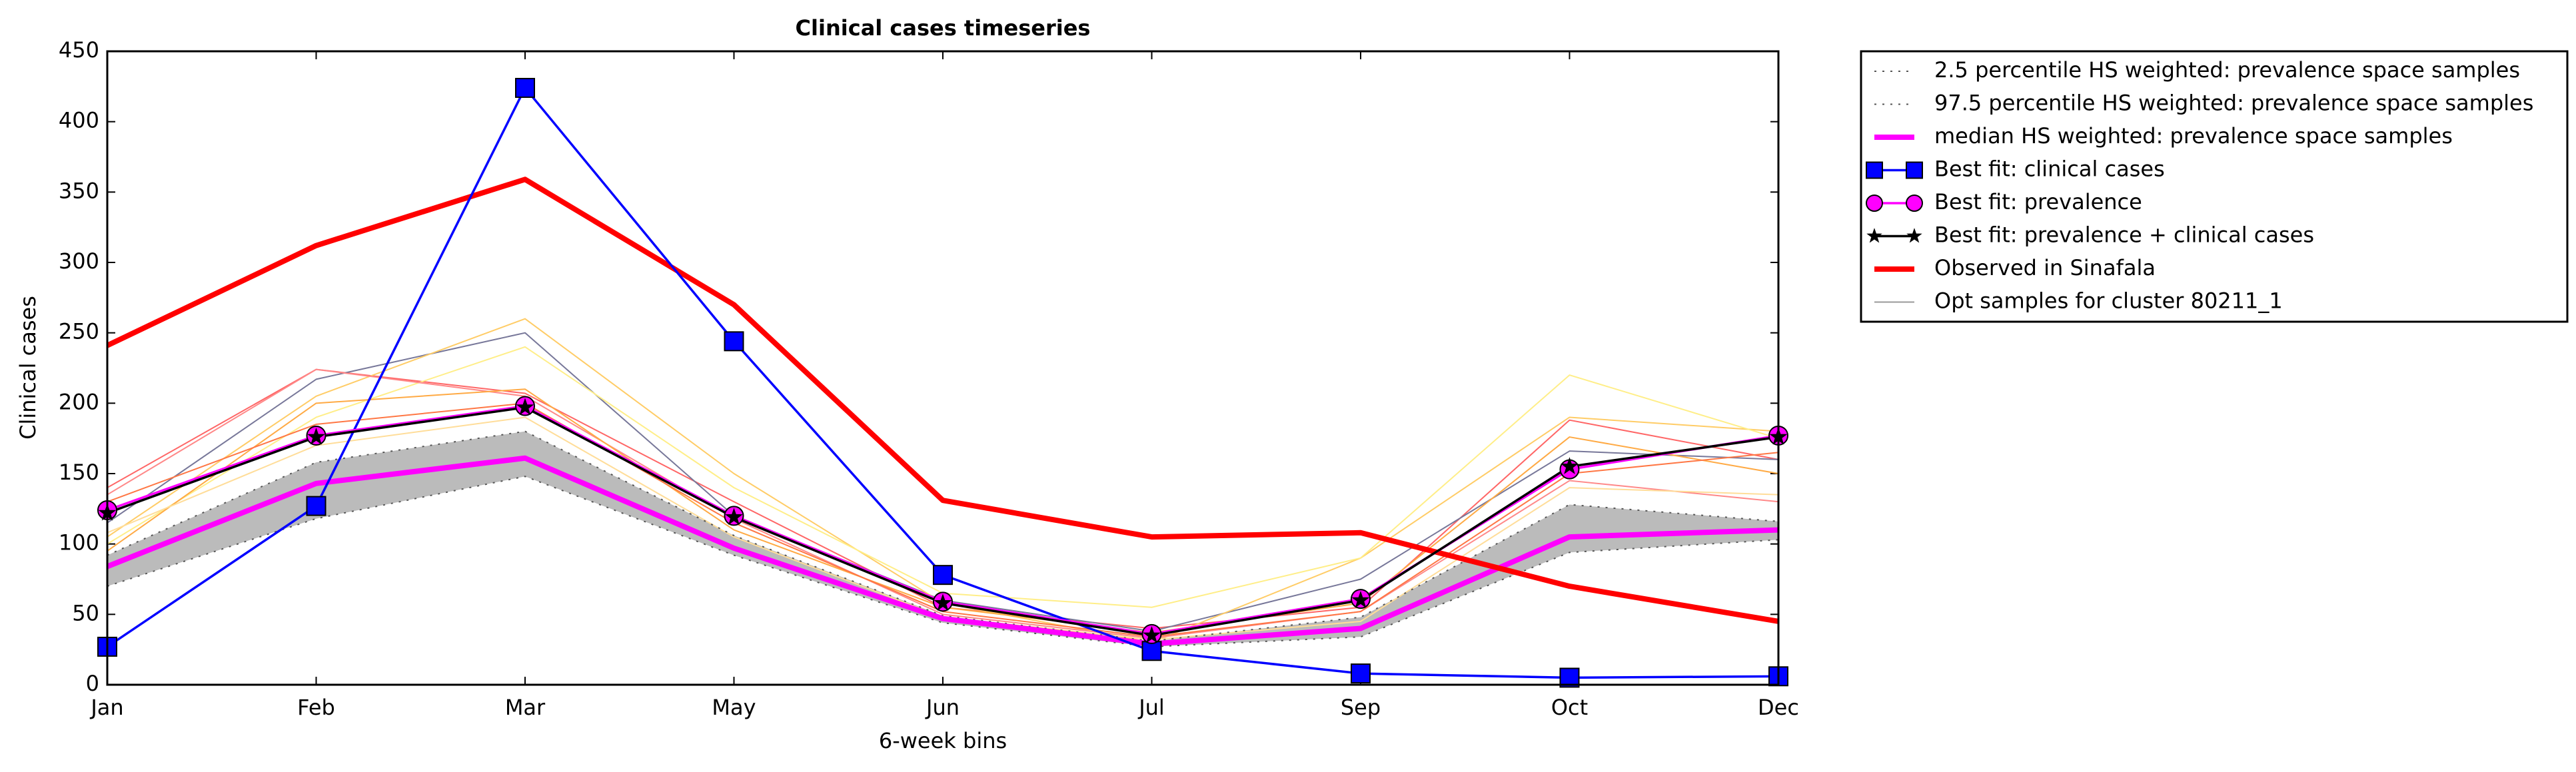  Describe the element at coordinates (2045, 267) in the screenshot. I see `legend-label: Observed in Sinafala` at that location.